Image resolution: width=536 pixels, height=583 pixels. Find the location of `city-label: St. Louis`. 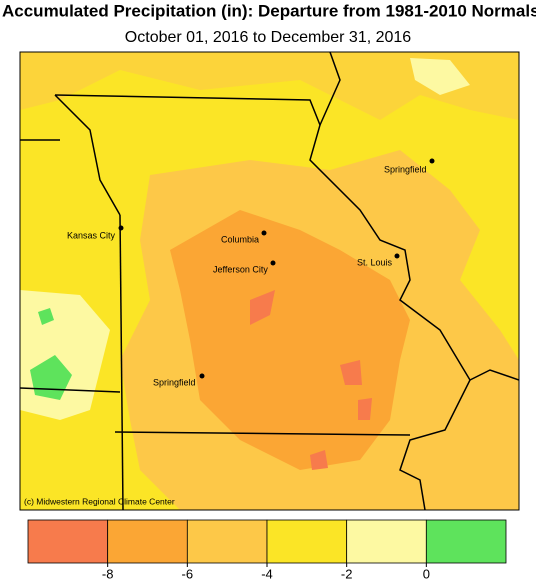

city-label: St. Louis is located at coordinates (375, 262).